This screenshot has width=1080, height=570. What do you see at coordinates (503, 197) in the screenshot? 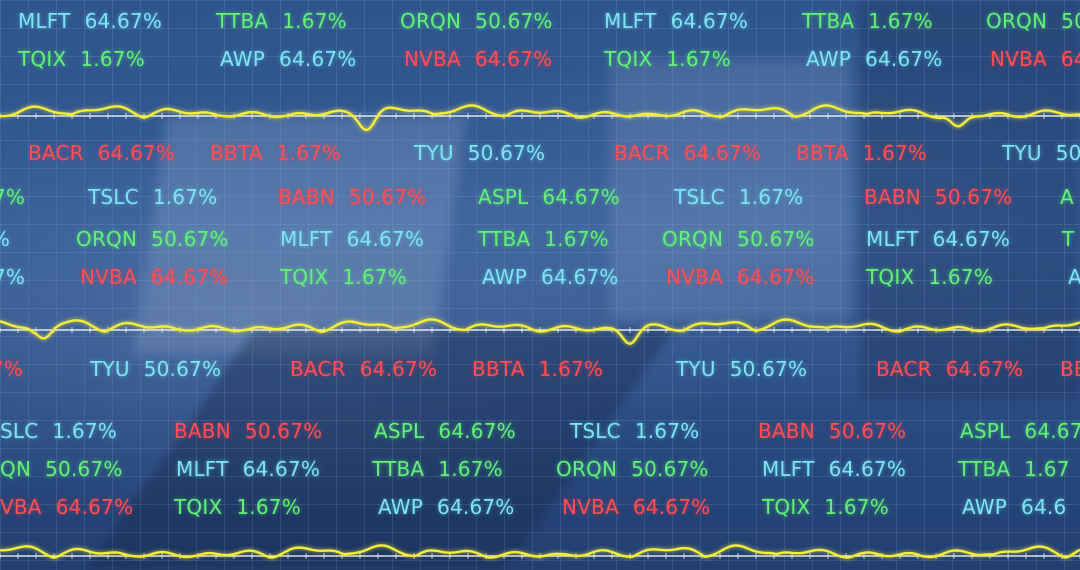
I see `ticker-symbol: ASPL` at bounding box center [503, 197].